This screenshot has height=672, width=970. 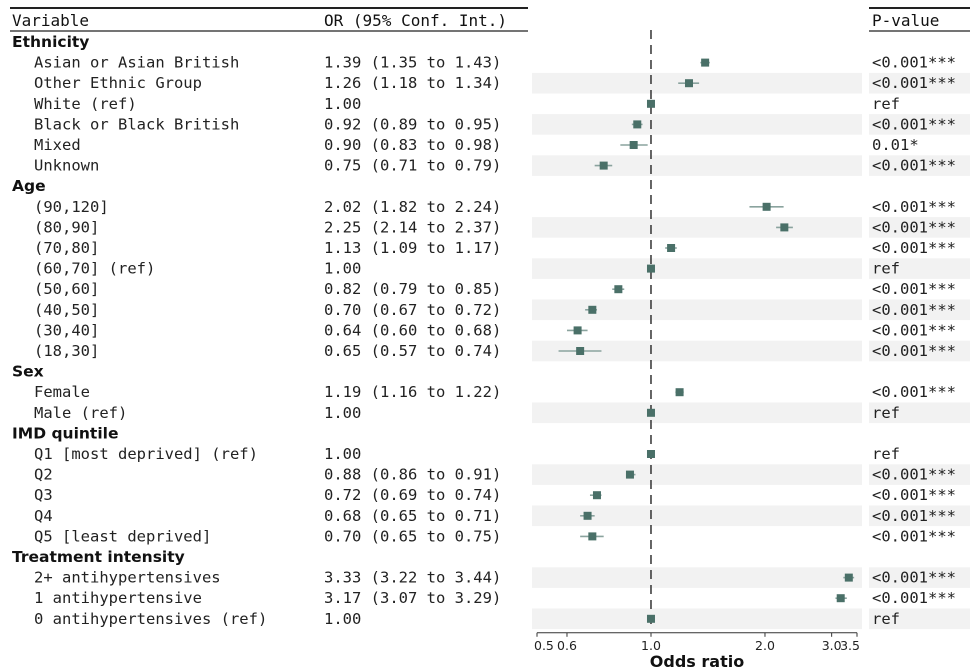 I want to click on row-label-18-30: (18,30], so click(x=66, y=351).